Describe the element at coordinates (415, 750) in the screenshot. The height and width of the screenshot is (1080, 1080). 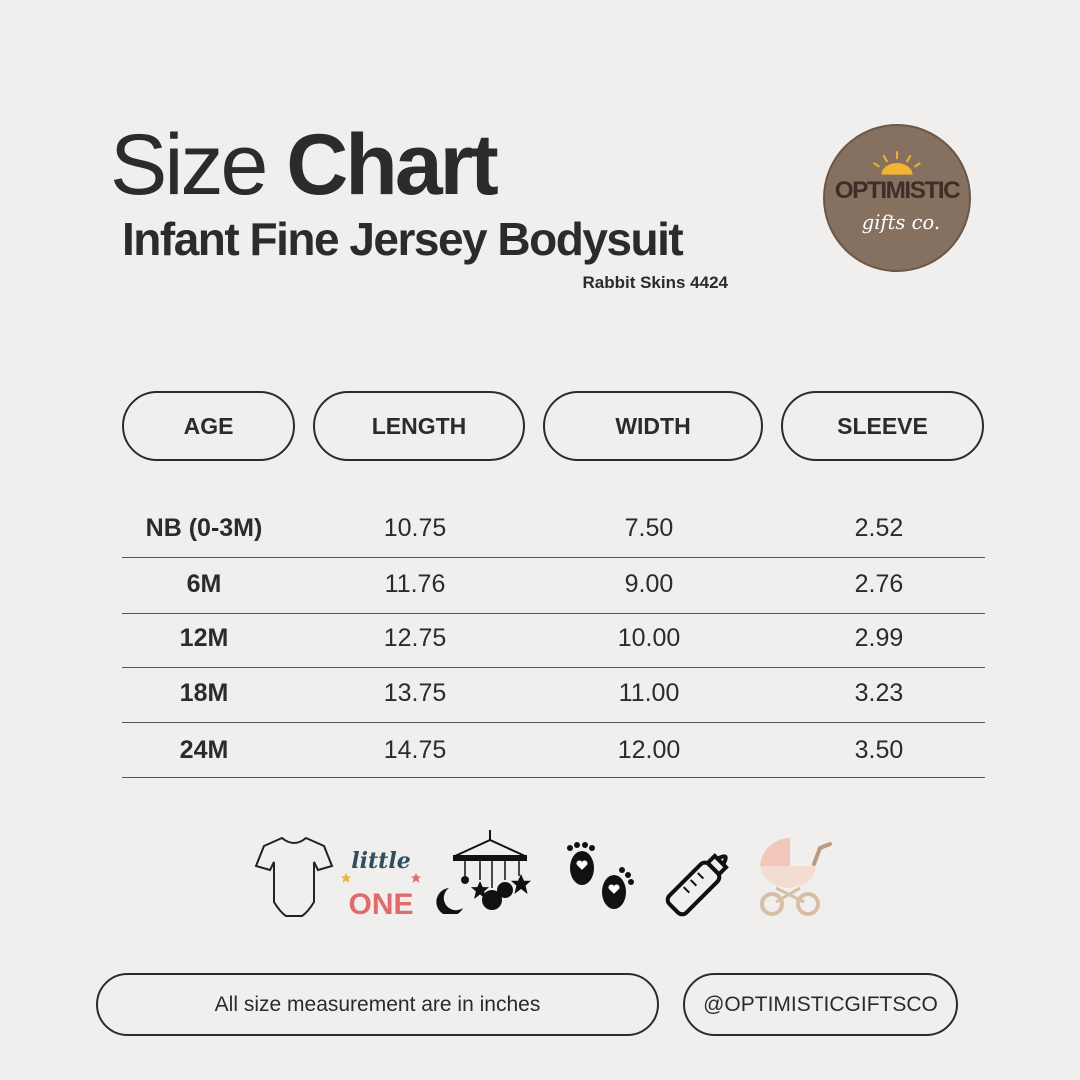
I see `length-cell: 14.75` at that location.